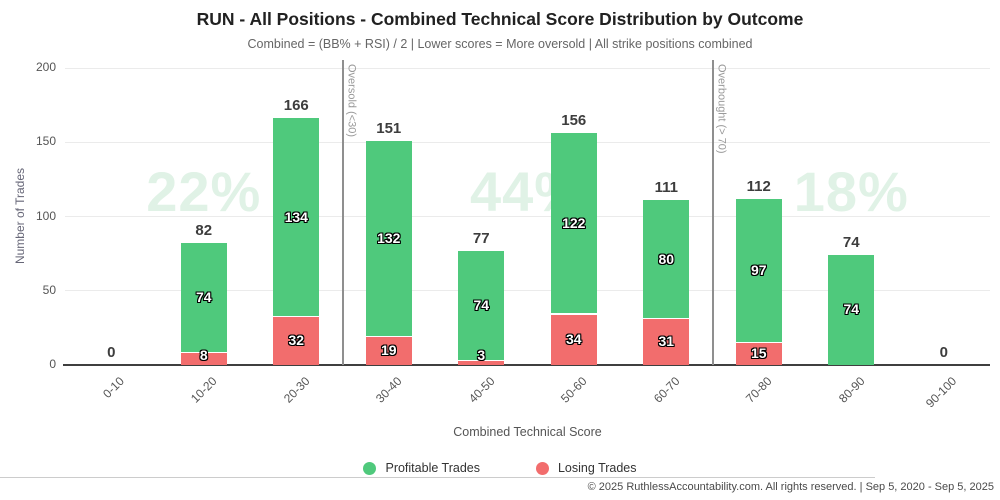  What do you see at coordinates (526, 365) in the screenshot?
I see `x-axis-line` at bounding box center [526, 365].